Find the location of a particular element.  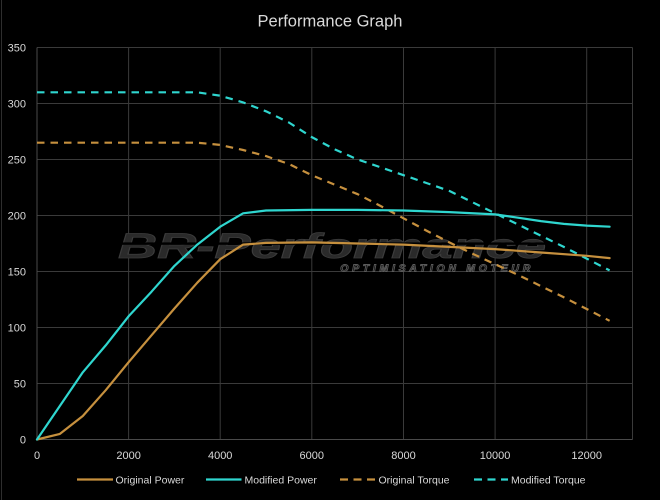

svg-text: 100 is located at coordinates (17, 329).